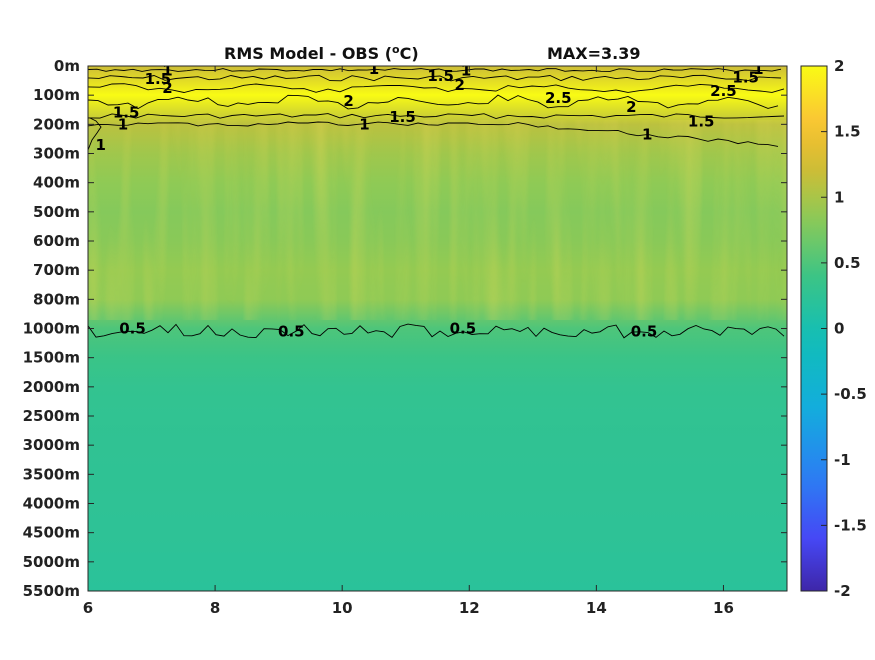  What do you see at coordinates (469, 608) in the screenshot?
I see `x-tick-label: 12` at bounding box center [469, 608].